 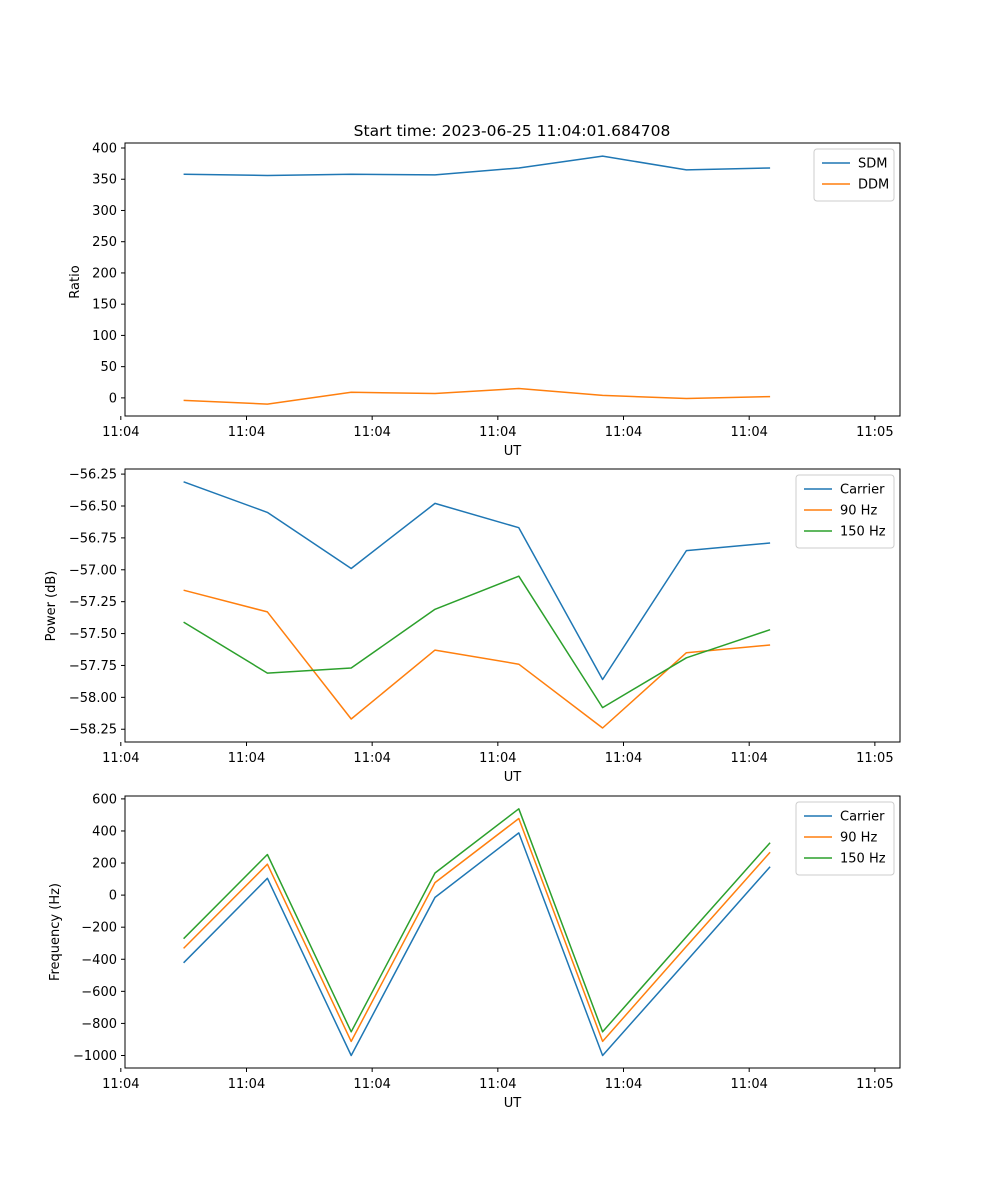 What do you see at coordinates (51, 606) in the screenshot?
I see `y-axis-label: Power (dB)` at bounding box center [51, 606].